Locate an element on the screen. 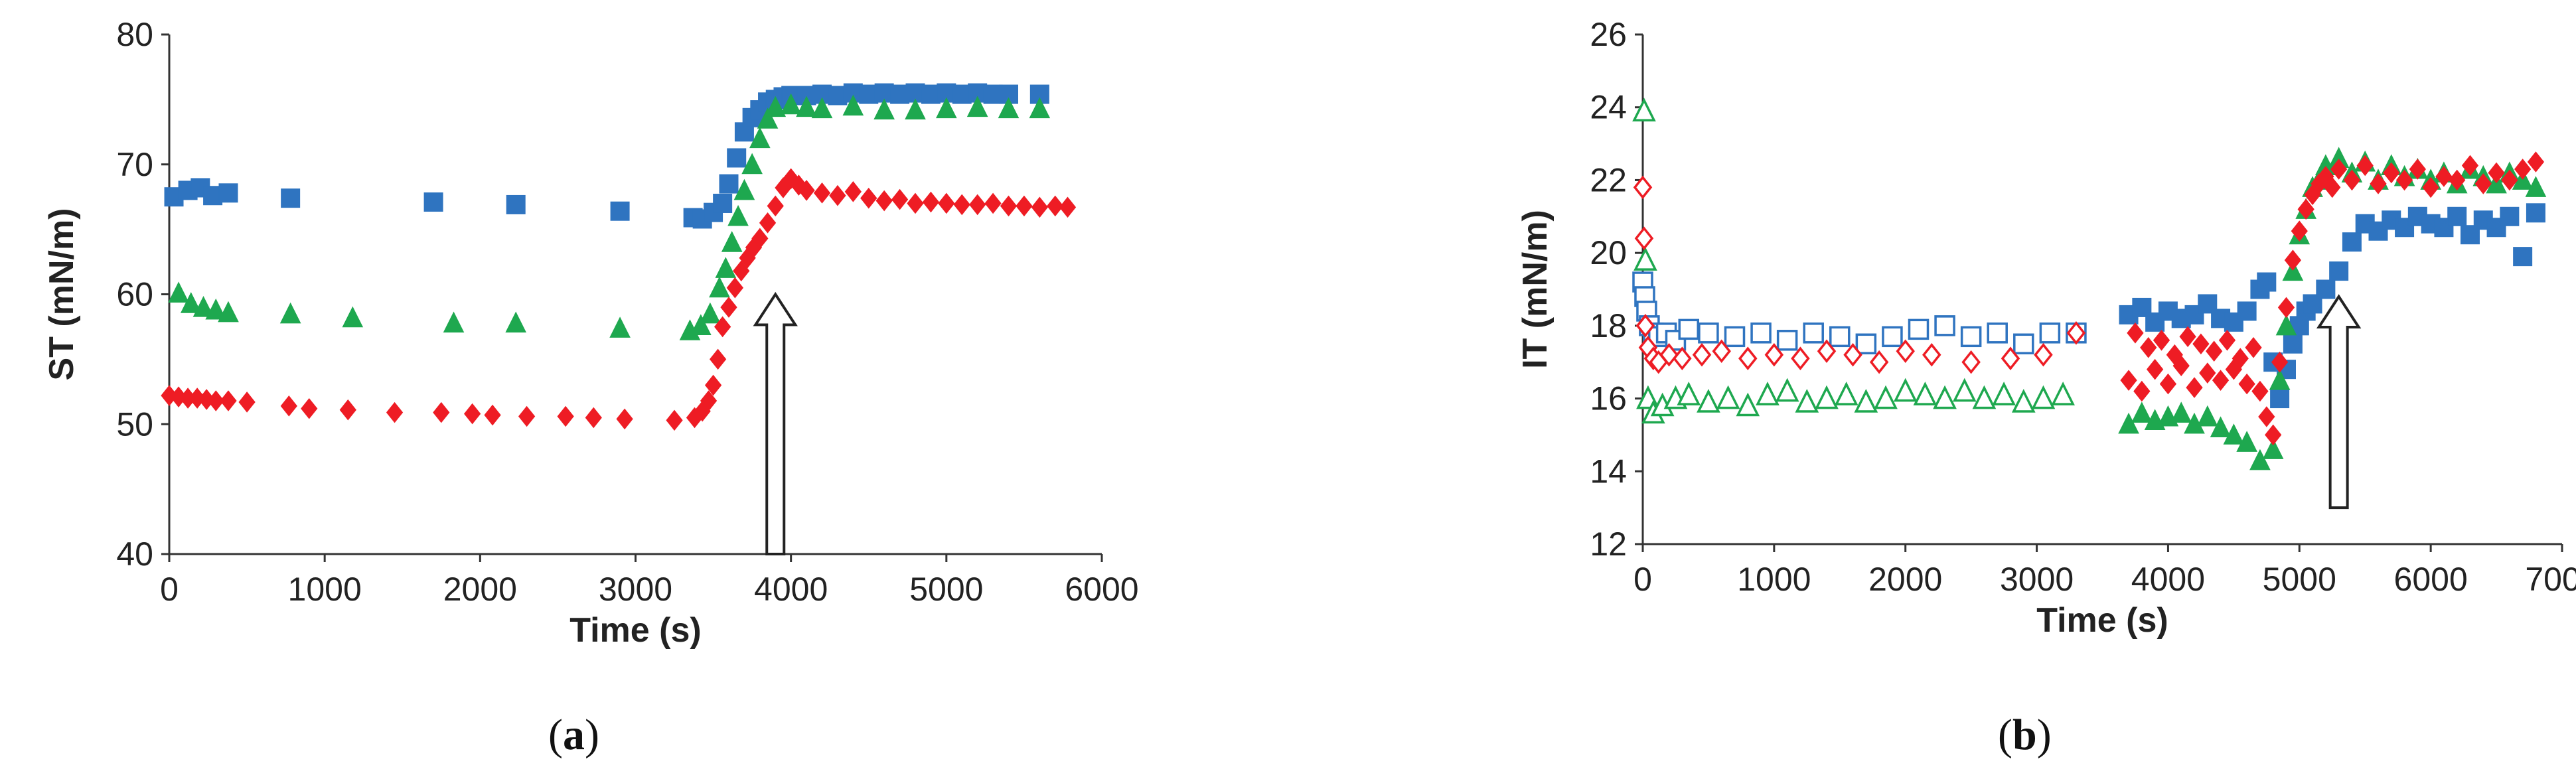 This screenshot has height=779, width=2576. y-tick-label: 80 is located at coordinates (135, 34).